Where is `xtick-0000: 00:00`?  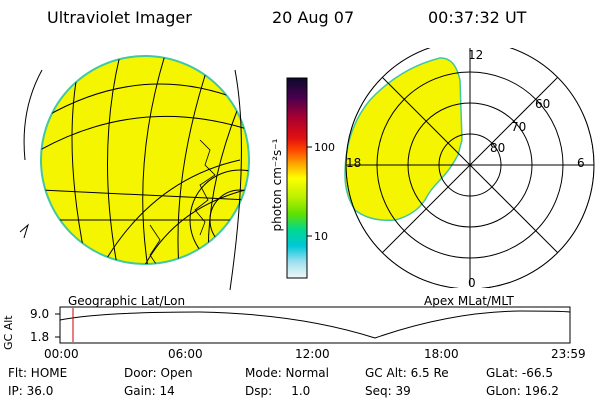 xtick-0000: 00:00 is located at coordinates (61, 354).